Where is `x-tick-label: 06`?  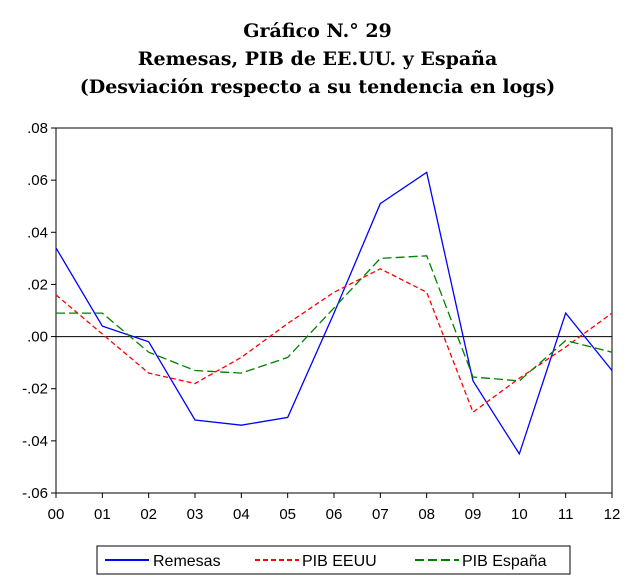 x-tick-label: 06 is located at coordinates (334, 514).